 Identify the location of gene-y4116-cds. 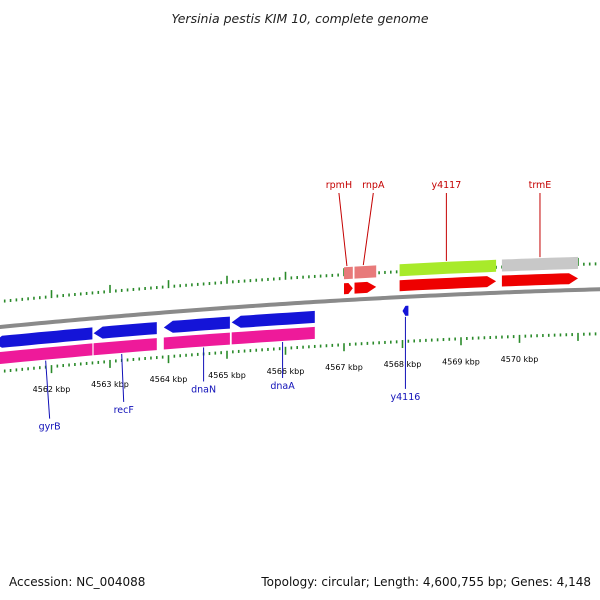
(405, 310).